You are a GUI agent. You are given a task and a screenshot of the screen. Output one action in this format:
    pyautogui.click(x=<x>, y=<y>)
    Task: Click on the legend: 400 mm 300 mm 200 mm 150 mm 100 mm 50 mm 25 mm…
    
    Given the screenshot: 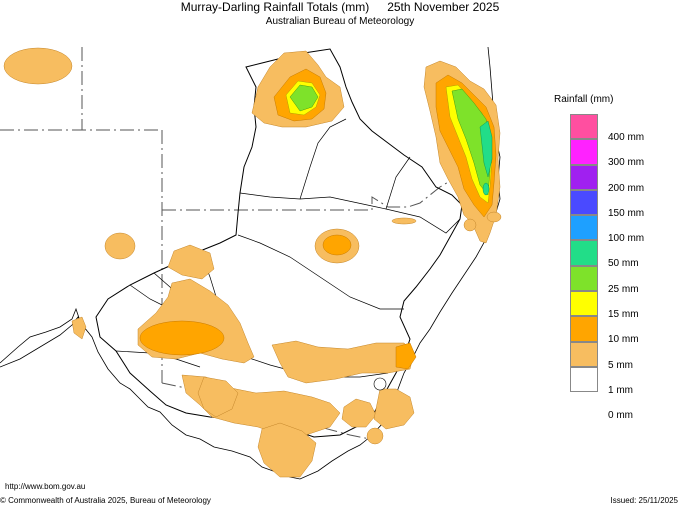 What is the action you would take?
    pyautogui.click(x=625, y=267)
    